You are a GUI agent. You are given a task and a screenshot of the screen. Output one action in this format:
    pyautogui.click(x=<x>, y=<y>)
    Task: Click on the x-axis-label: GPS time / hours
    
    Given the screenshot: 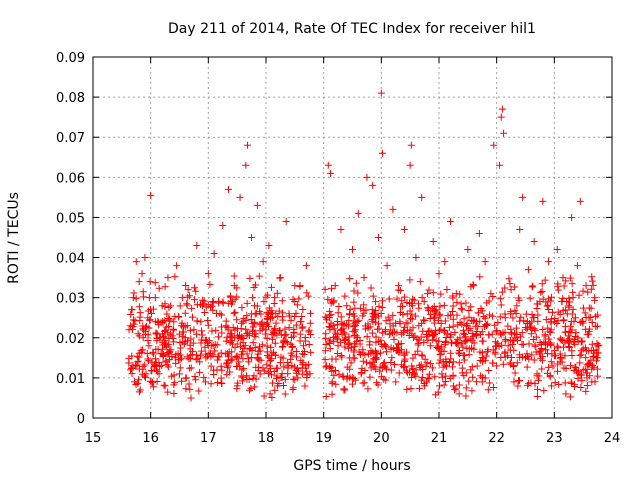 What is the action you would take?
    pyautogui.click(x=351, y=466)
    